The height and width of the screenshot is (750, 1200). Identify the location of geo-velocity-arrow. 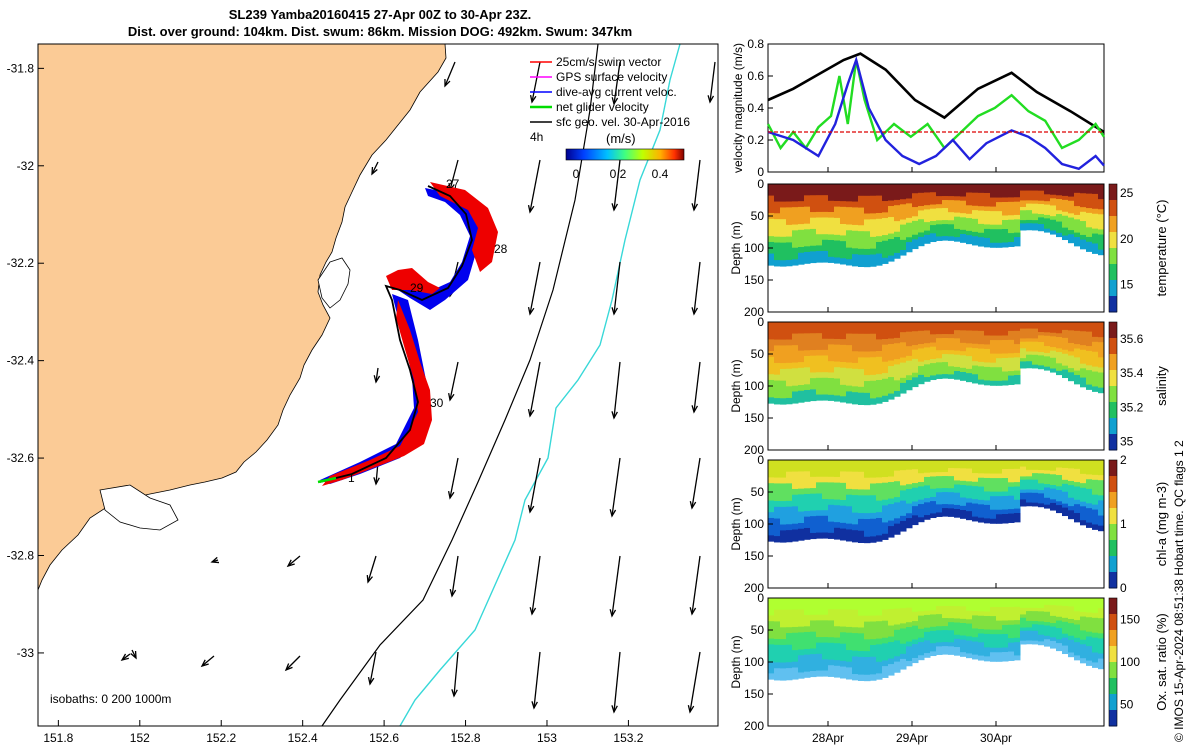
(450, 74).